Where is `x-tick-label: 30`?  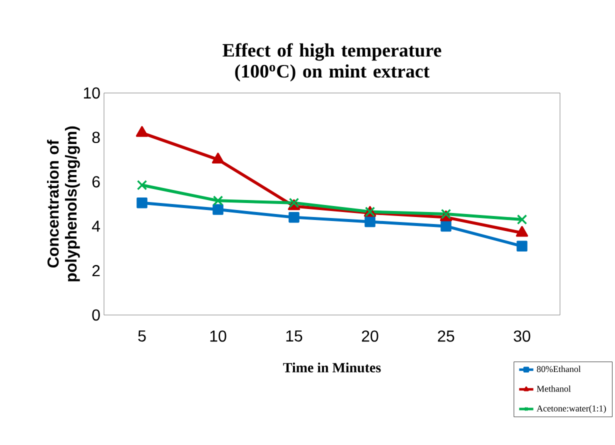 x-tick-label: 30 is located at coordinates (522, 336).